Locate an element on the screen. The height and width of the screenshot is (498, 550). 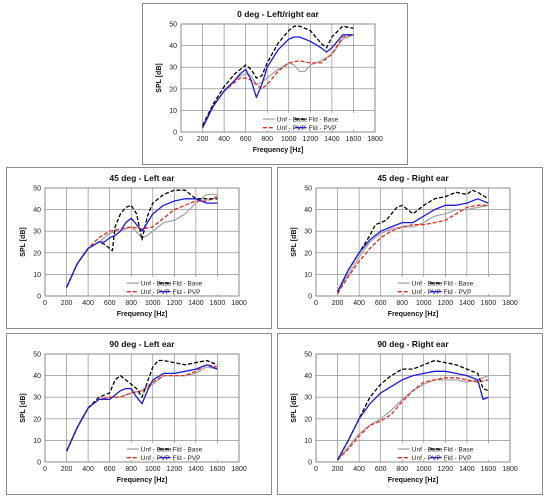
chart-title: 45 deg - Left ear is located at coordinates (142, 178).